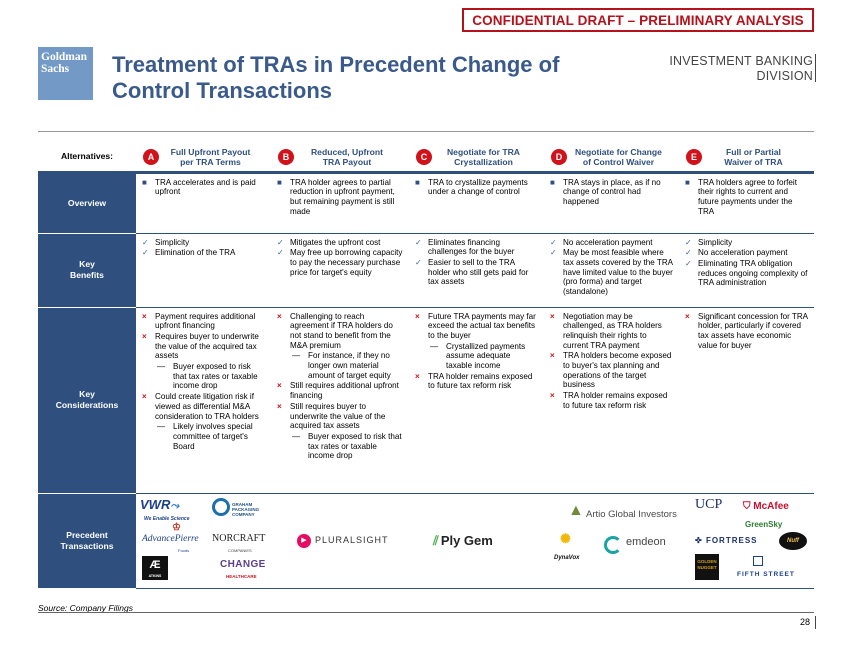 The image size is (850, 656). What do you see at coordinates (151, 157) in the screenshot?
I see `badge-a: A` at bounding box center [151, 157].